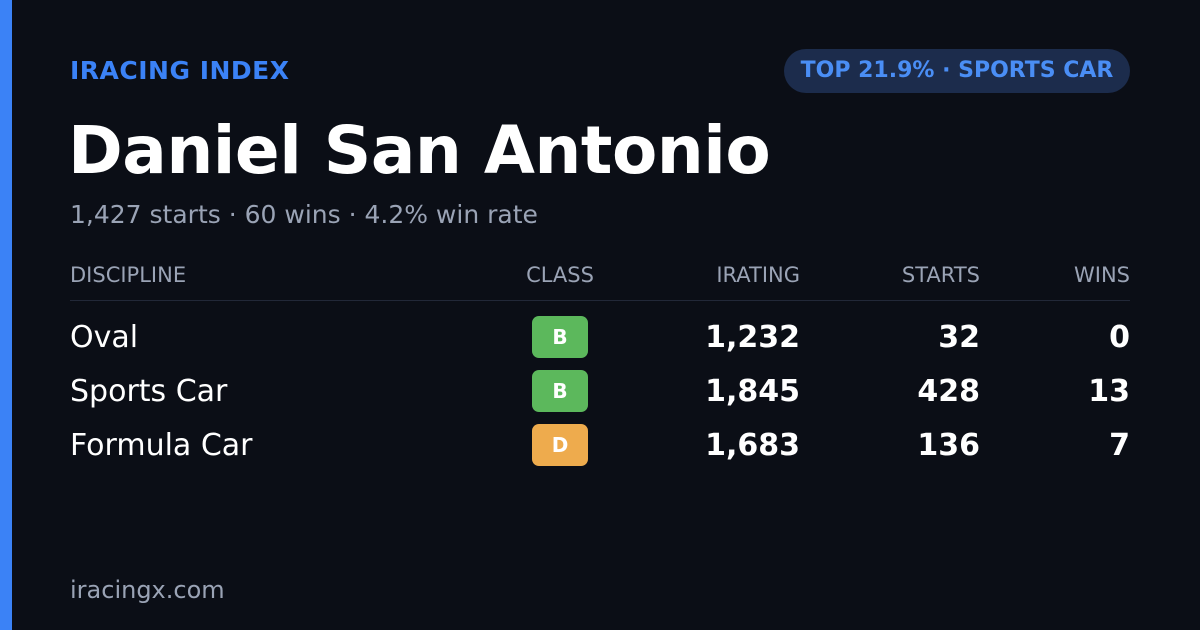  I want to click on starts: 136, so click(948, 445).